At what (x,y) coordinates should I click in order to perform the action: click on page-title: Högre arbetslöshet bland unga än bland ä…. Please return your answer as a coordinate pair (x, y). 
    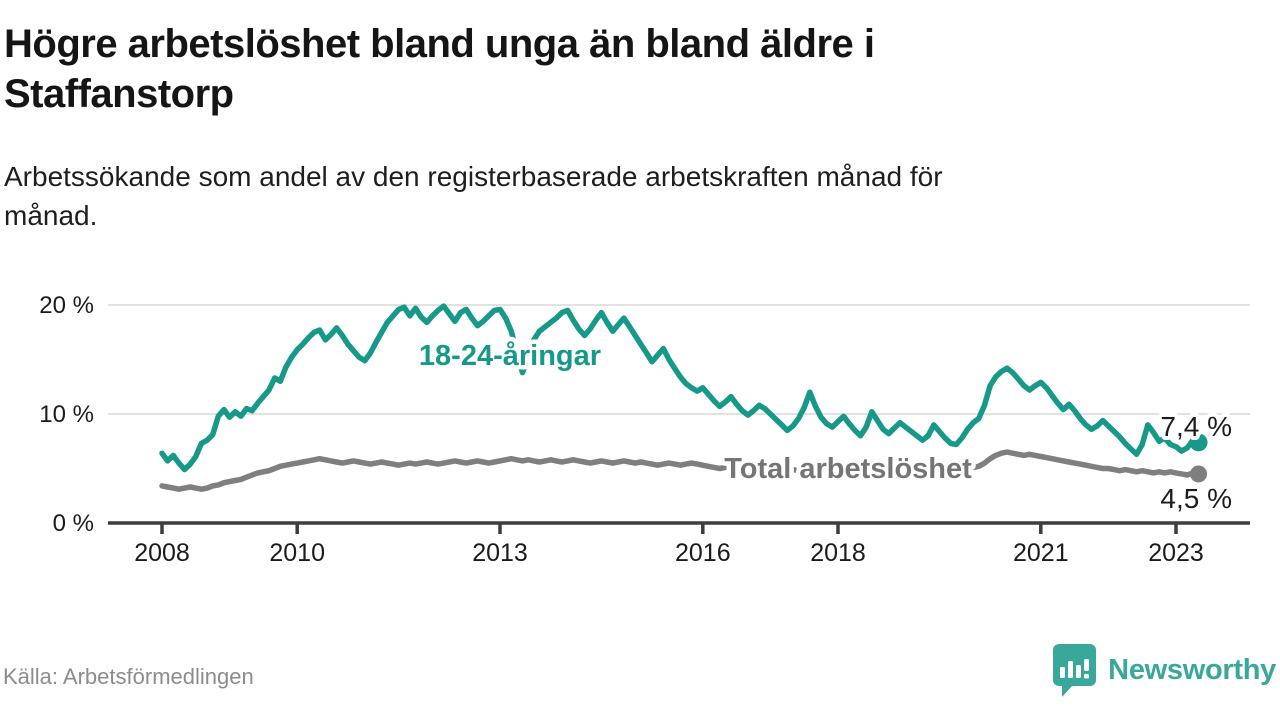
    Looking at the image, I should click on (439, 69).